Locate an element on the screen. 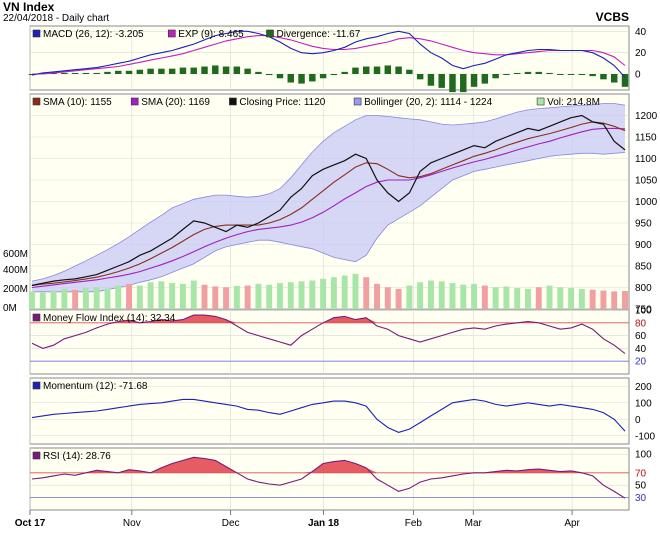  price-ytick-4: 1000 is located at coordinates (646, 202).